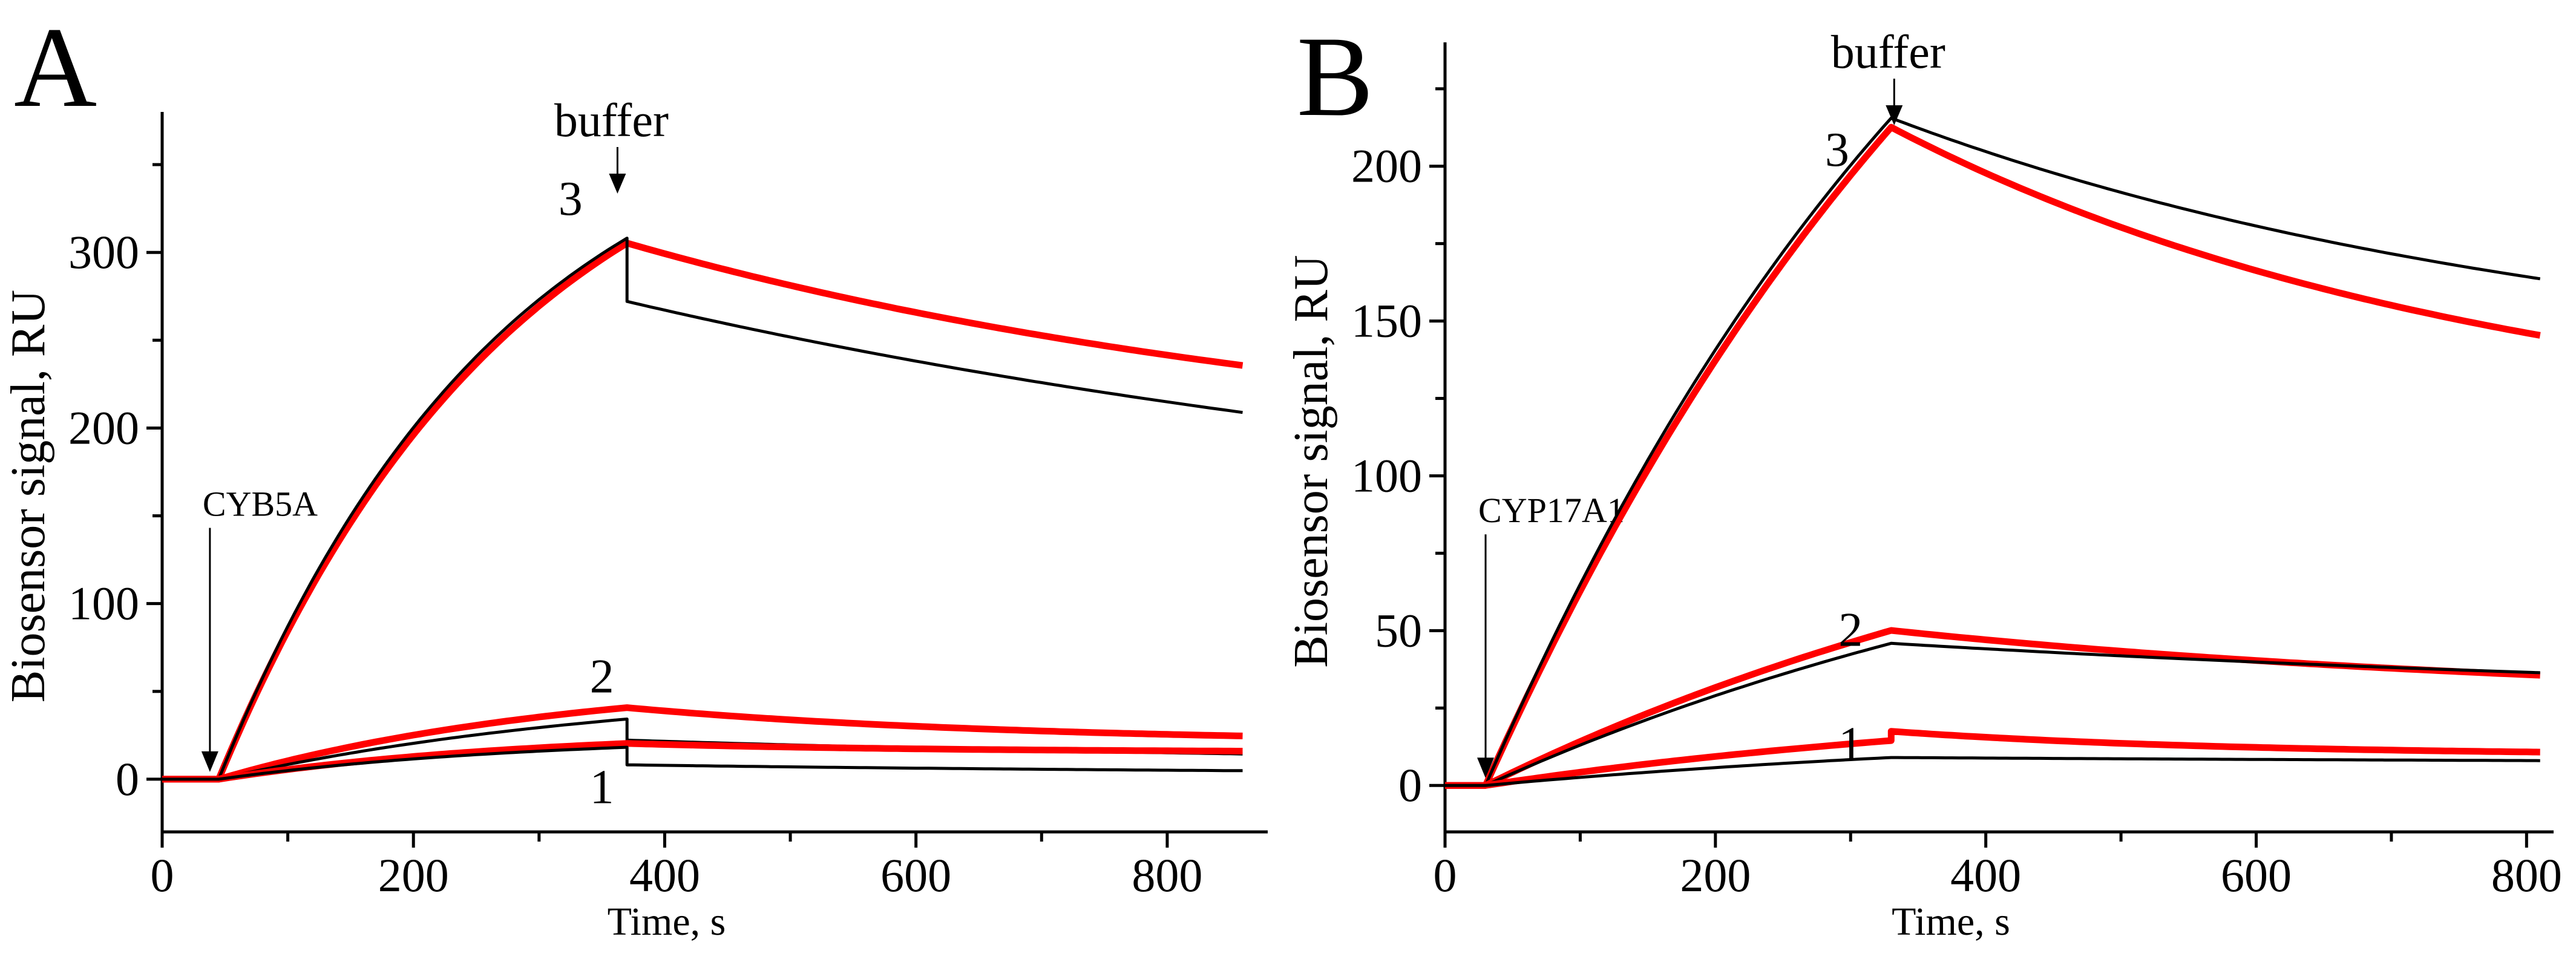  Describe the element at coordinates (1386, 321) in the screenshot. I see `y-tick-label: 150` at that location.